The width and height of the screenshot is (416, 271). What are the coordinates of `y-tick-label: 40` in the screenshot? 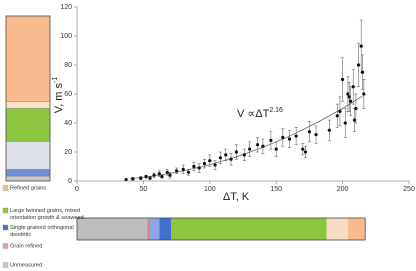 It's located at (68, 123).